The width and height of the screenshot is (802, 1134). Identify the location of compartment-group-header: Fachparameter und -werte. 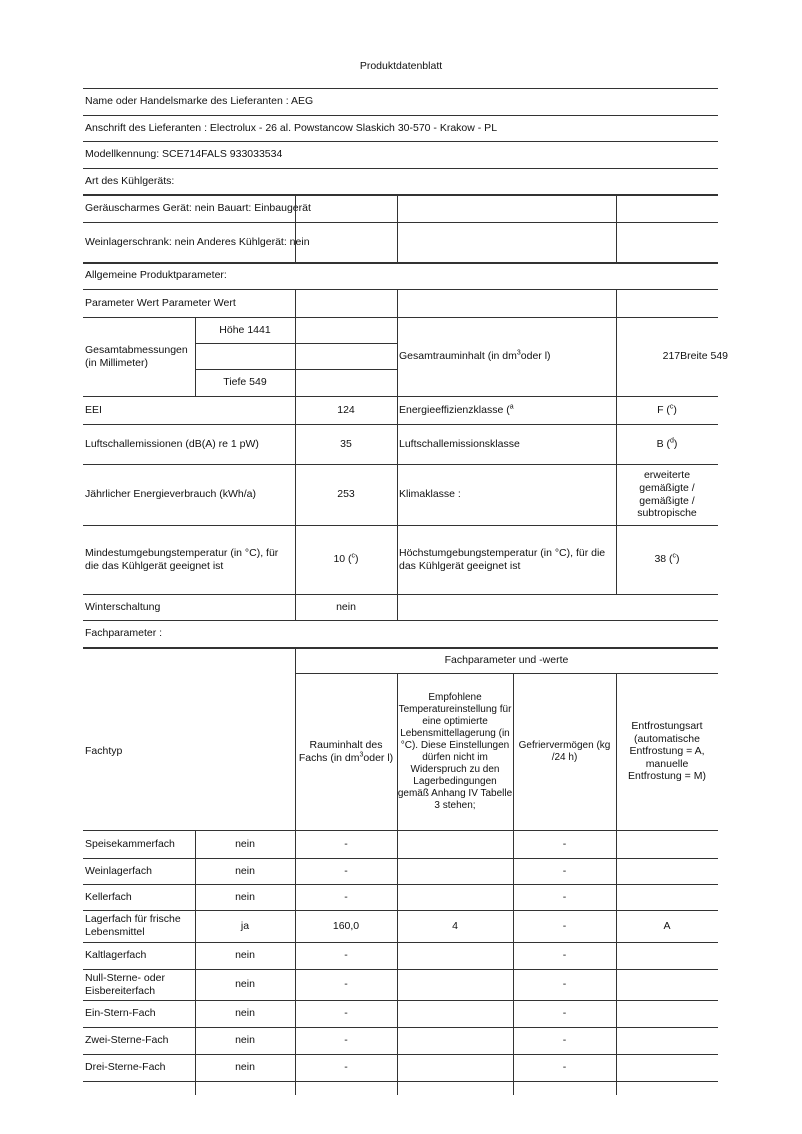
(506, 659).